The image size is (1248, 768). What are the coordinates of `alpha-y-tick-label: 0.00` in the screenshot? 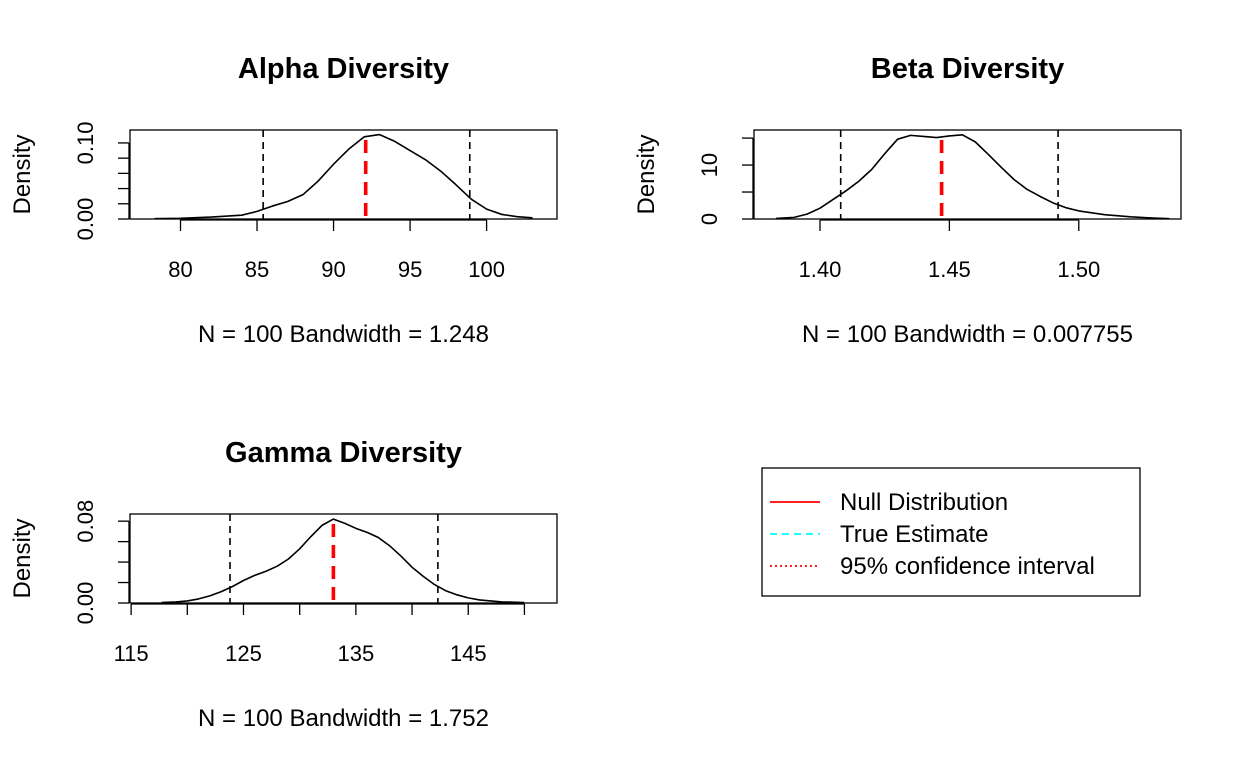 It's located at (85, 219).